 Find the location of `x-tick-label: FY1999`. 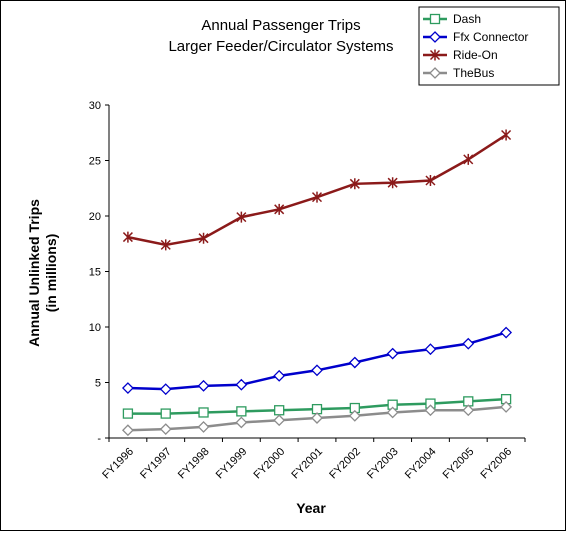

x-tick-label: FY1999 is located at coordinates (232, 464).